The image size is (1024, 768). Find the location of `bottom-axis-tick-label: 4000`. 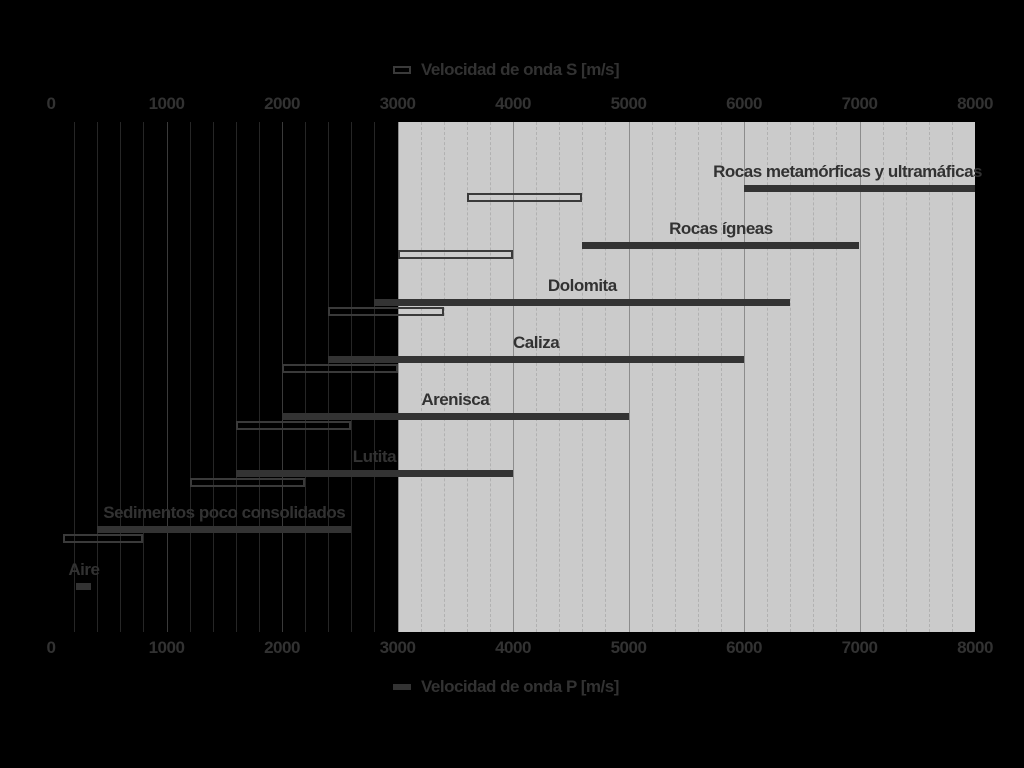

bottom-axis-tick-label: 4000 is located at coordinates (513, 647).